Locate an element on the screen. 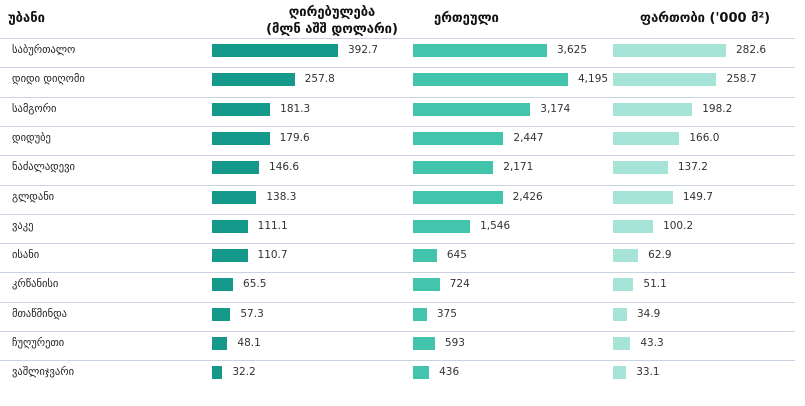 The width and height of the screenshot is (805, 406). header-area: ფართობი ('000 მ²) is located at coordinates (705, 18).